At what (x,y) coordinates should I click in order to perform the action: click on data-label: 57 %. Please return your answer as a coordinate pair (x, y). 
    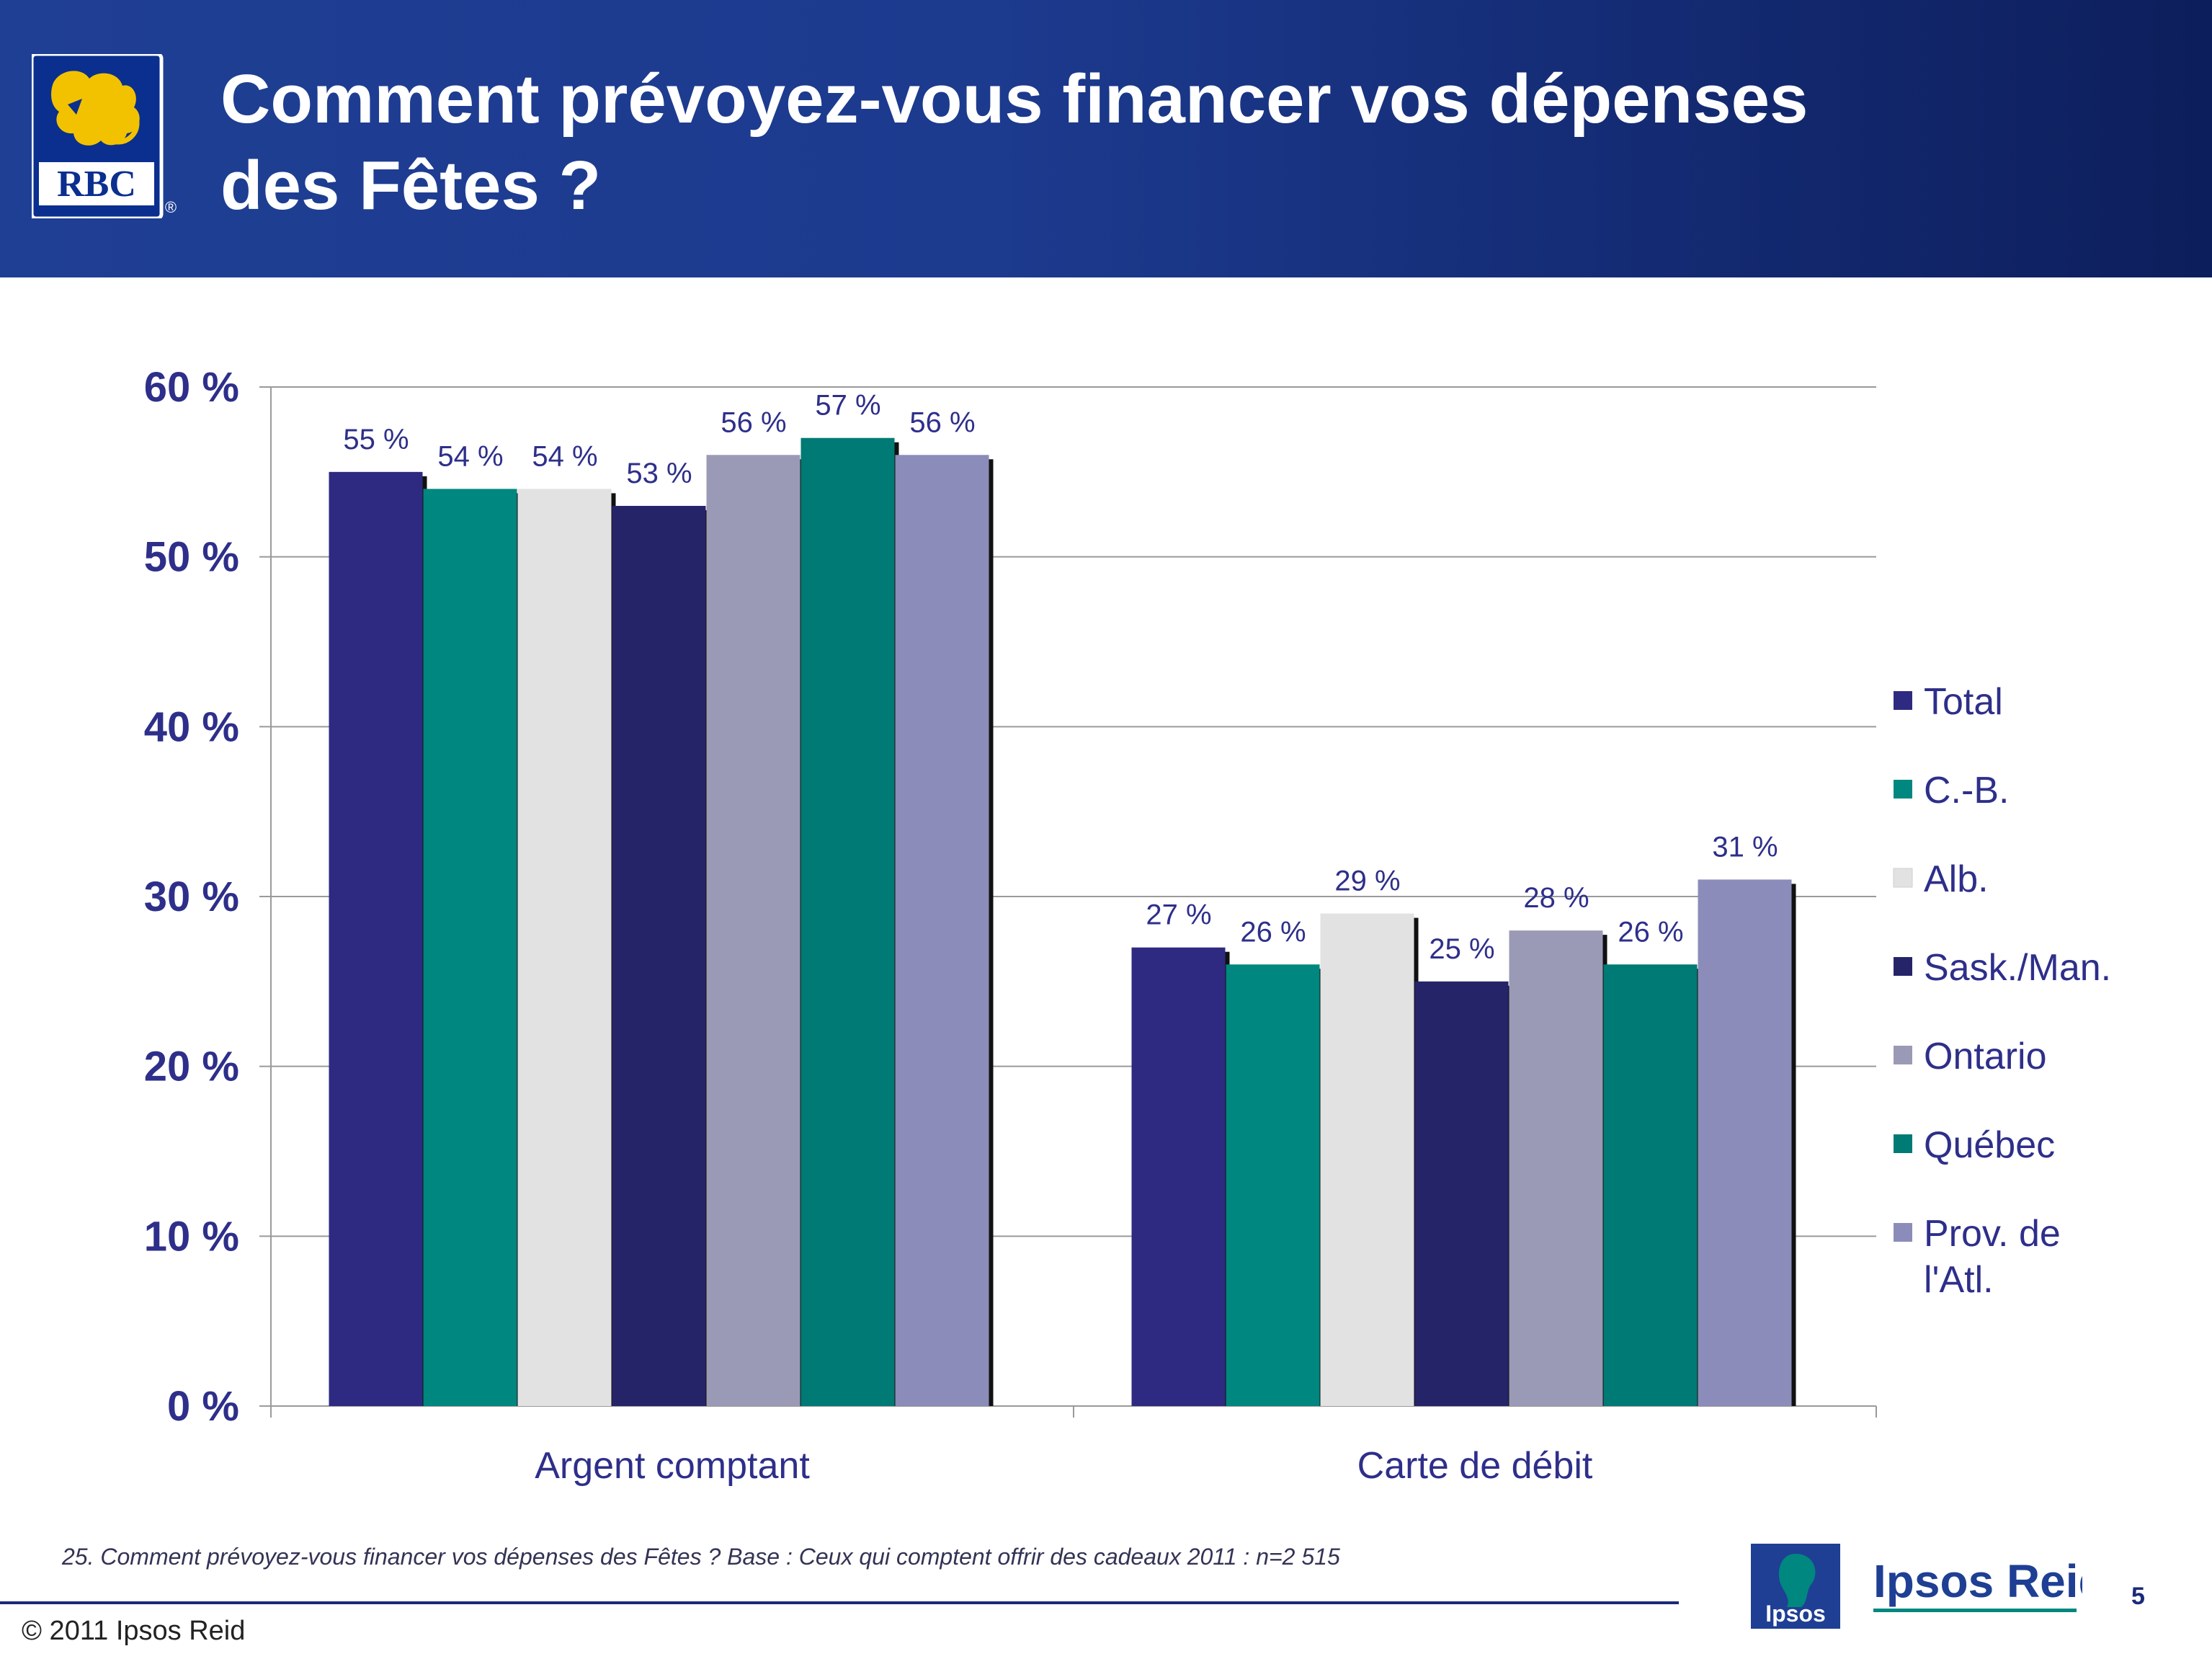
    Looking at the image, I should click on (848, 406).